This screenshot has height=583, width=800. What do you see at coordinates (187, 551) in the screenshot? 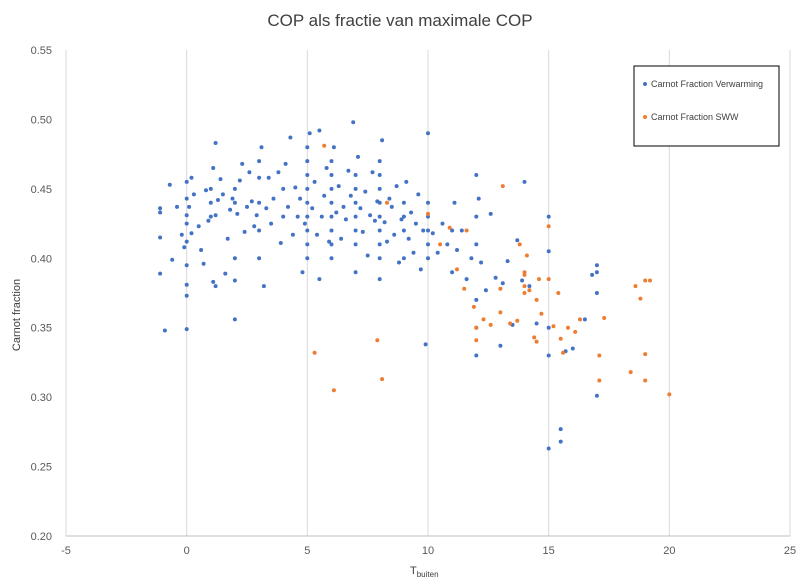
I see `x-tick-label: 0` at bounding box center [187, 551].